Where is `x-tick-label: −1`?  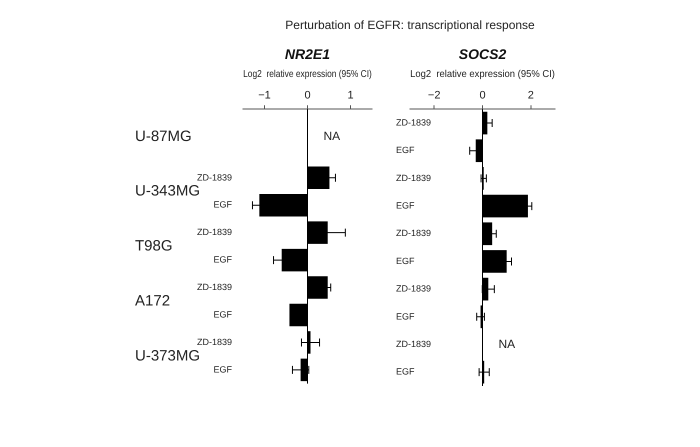
x-tick-label: −1 is located at coordinates (264, 96).